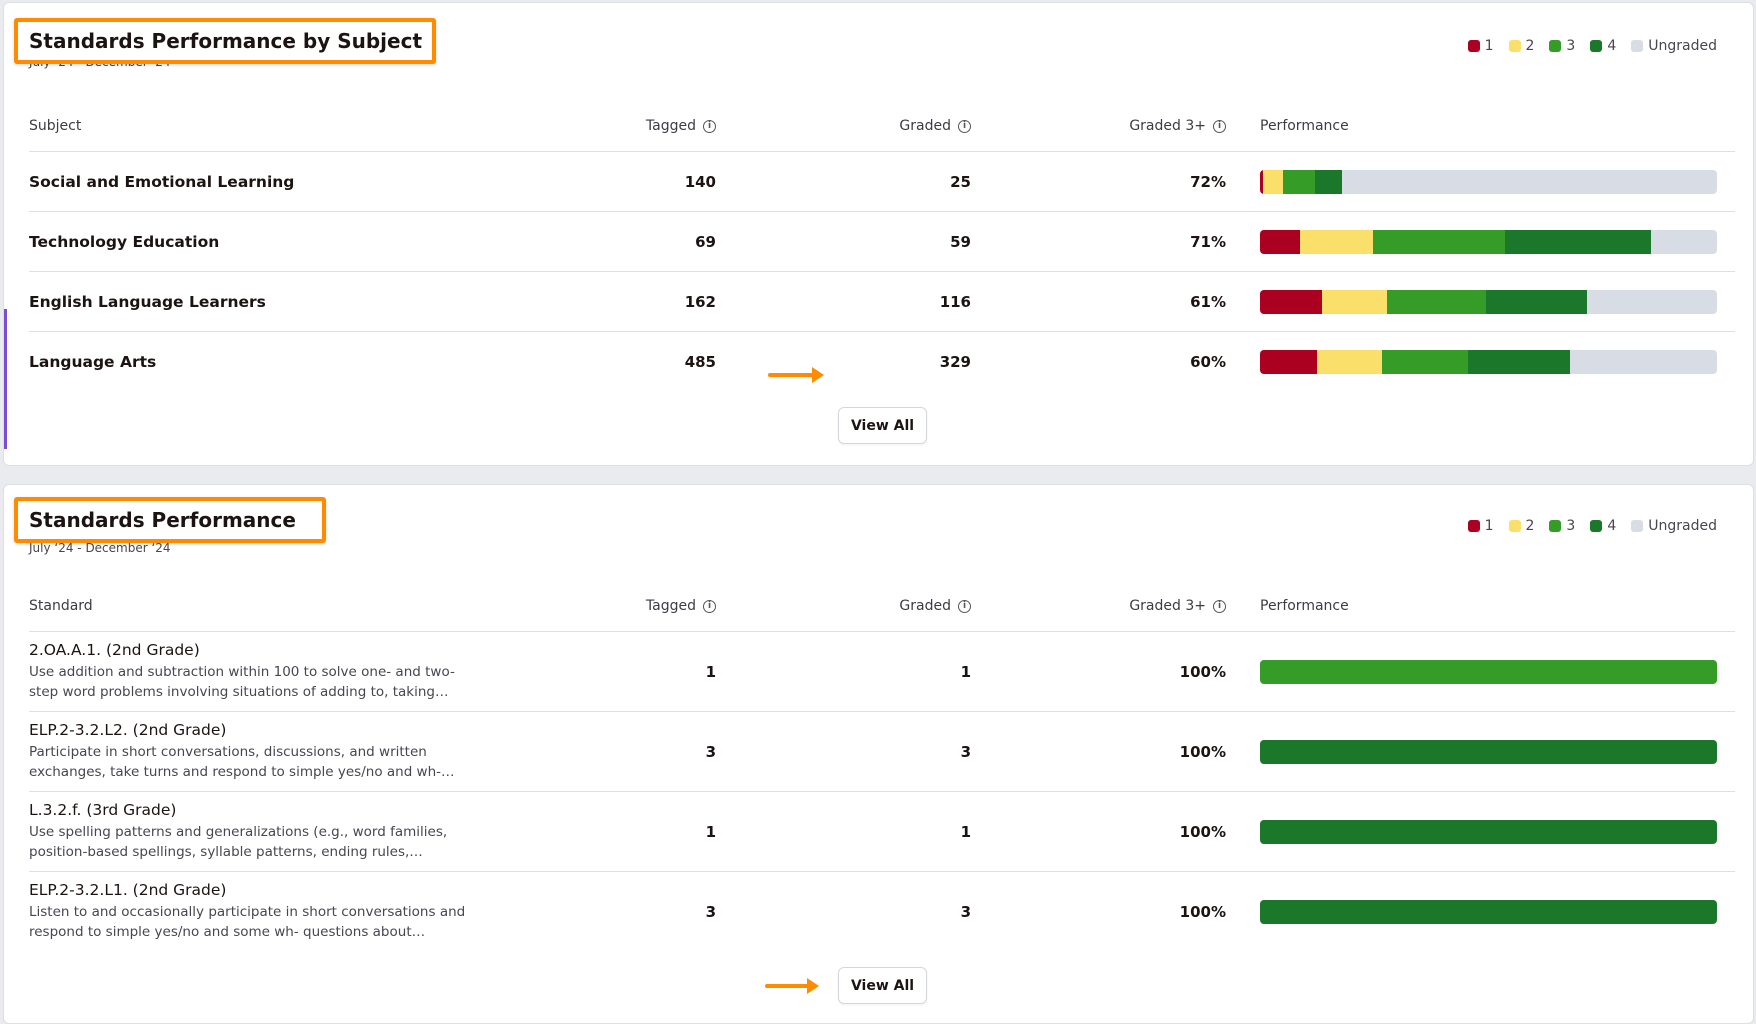 This screenshot has height=1024, width=1756. I want to click on tagged-count: 69, so click(705, 241).